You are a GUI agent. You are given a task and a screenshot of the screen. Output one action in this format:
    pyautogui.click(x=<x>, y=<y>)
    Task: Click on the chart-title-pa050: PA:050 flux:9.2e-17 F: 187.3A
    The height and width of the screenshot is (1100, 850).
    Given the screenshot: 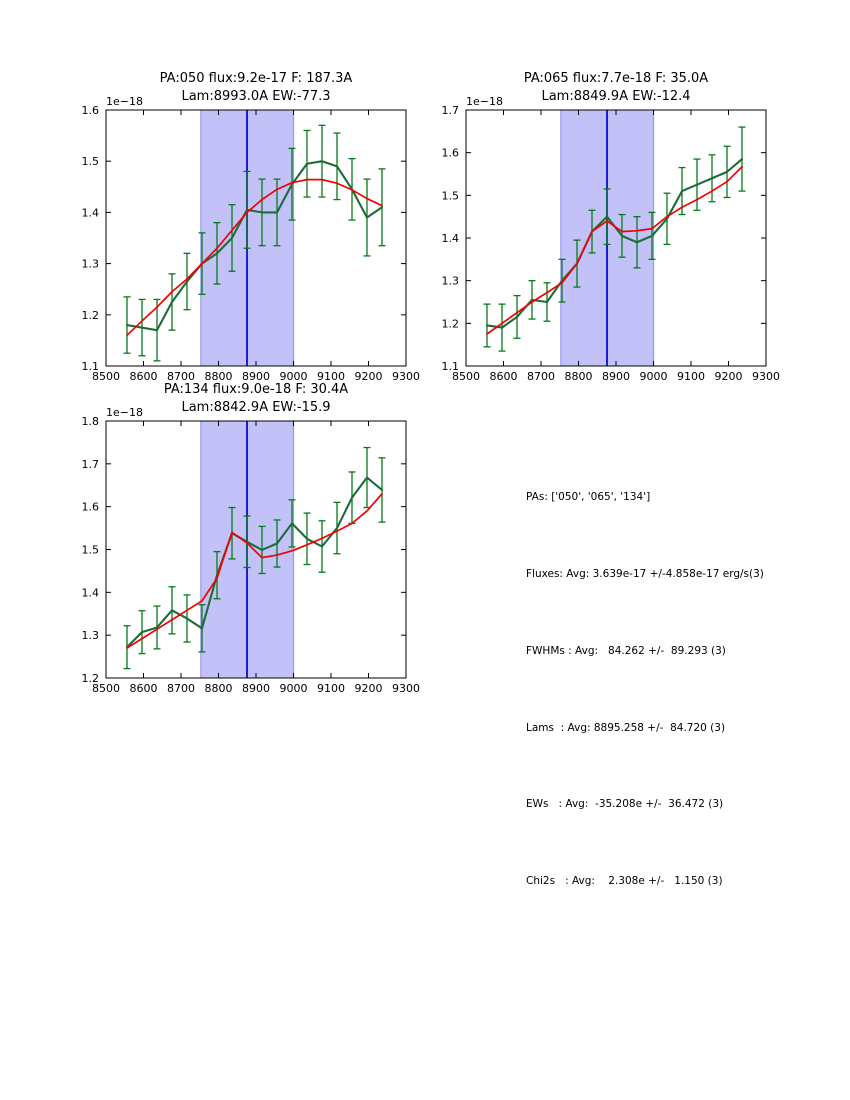 What is the action you would take?
    pyautogui.click(x=256, y=78)
    